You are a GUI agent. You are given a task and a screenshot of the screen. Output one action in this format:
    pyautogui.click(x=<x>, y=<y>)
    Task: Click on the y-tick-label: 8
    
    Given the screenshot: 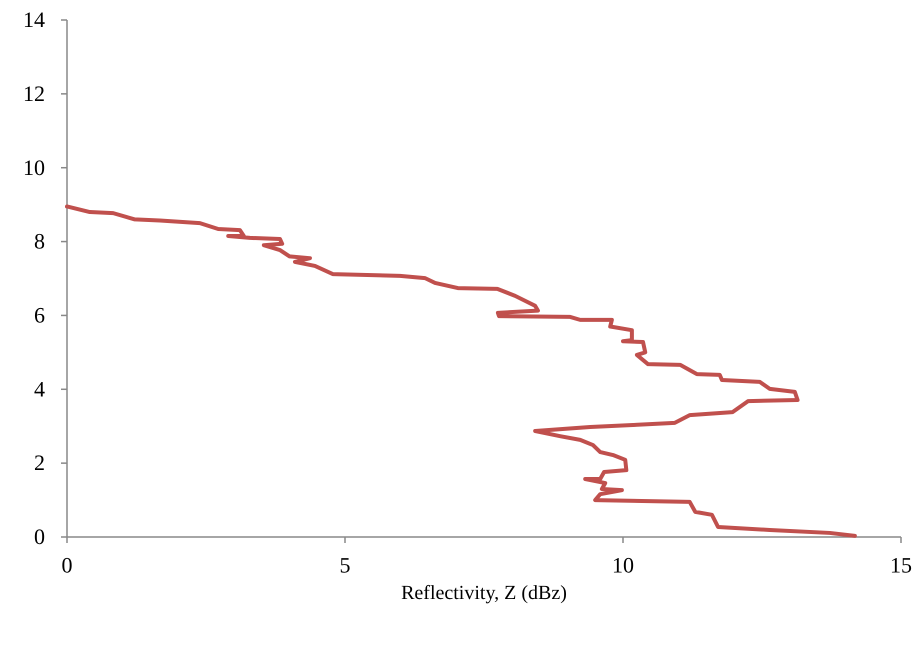 What is the action you would take?
    pyautogui.click(x=39, y=241)
    